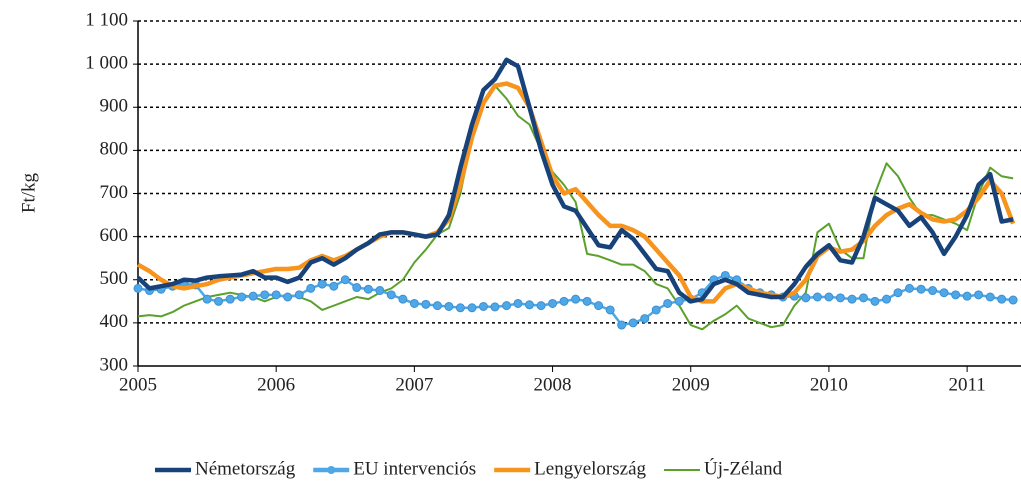  What do you see at coordinates (590, 468) in the screenshot?
I see `legend-label: Lengyelország` at bounding box center [590, 468].